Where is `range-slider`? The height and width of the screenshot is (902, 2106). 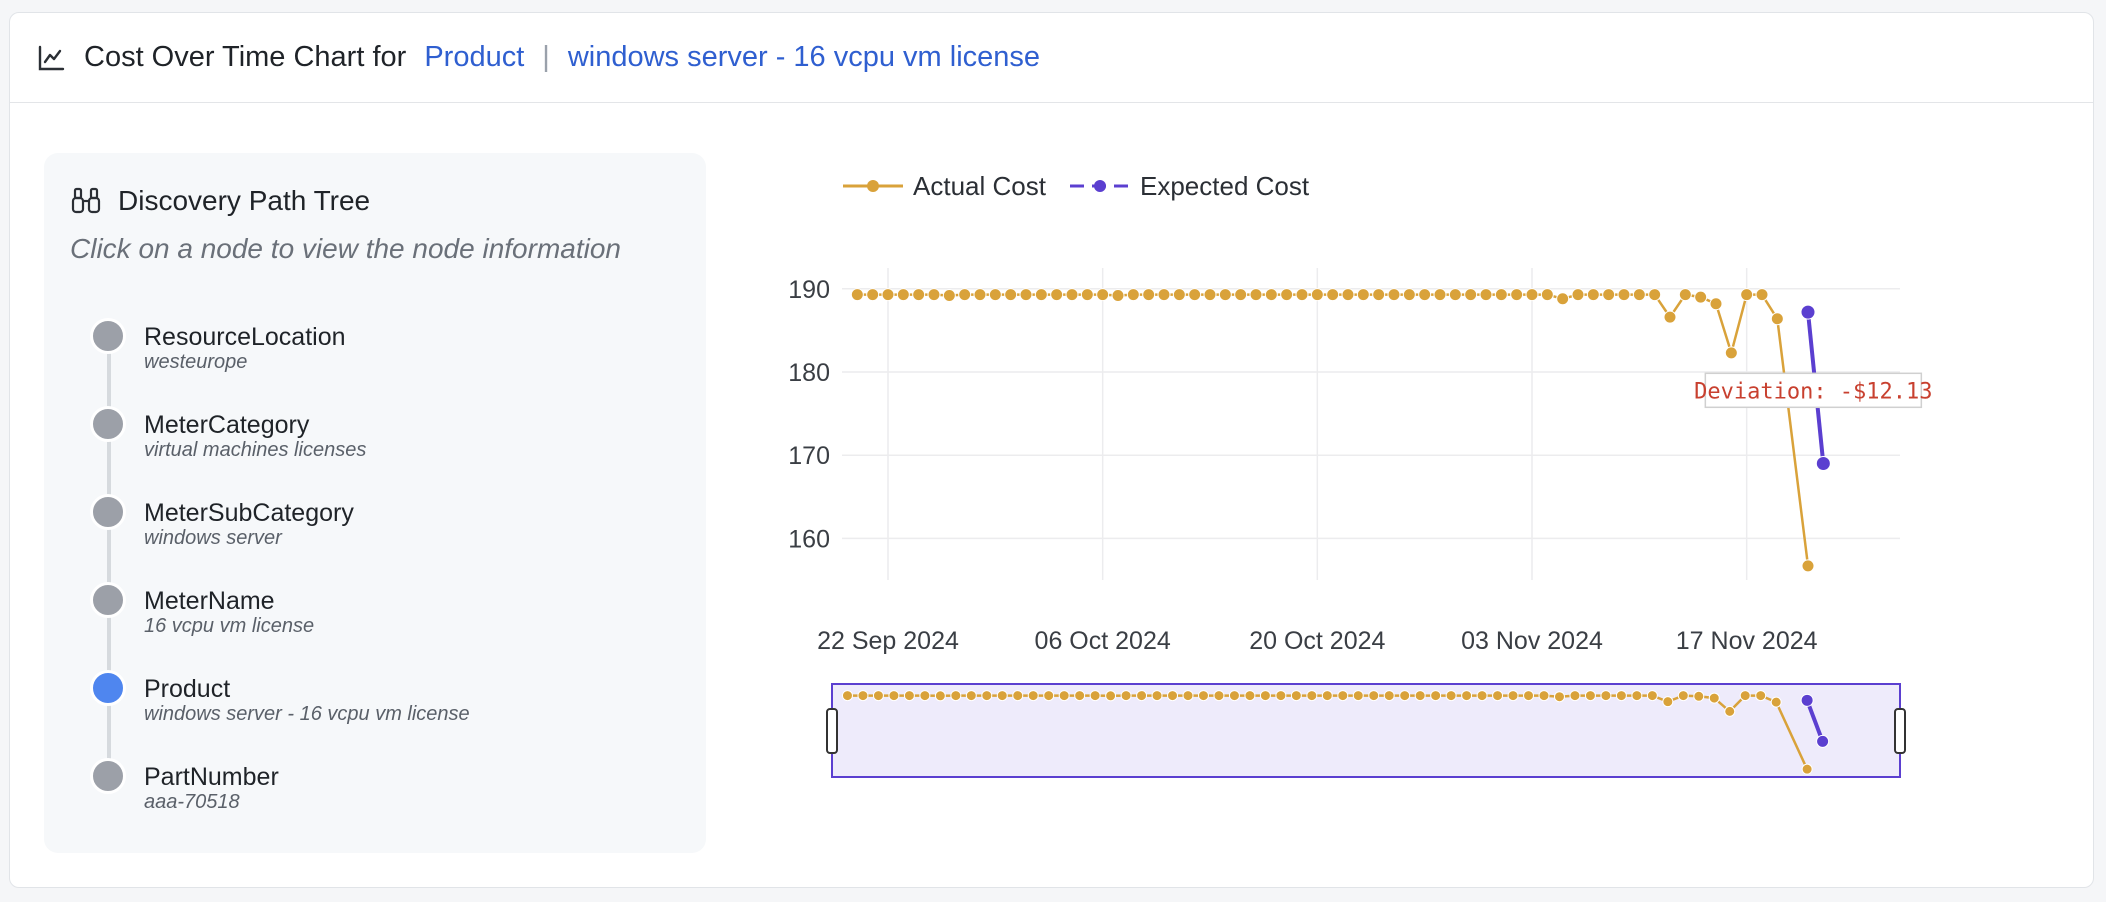
range-slider is located at coordinates (1366, 730).